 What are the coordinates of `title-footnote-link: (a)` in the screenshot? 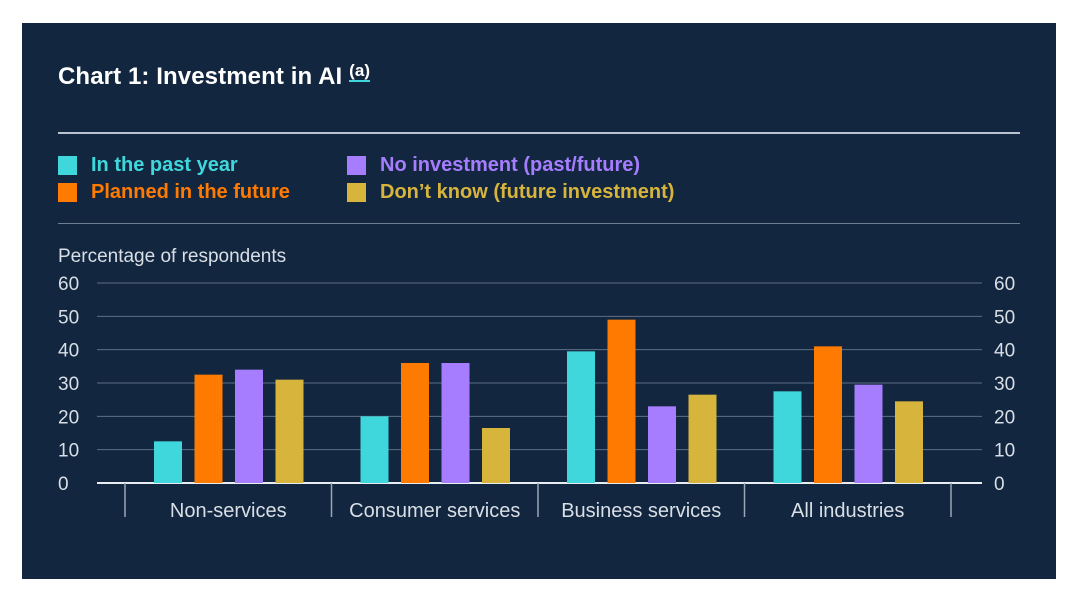 It's located at (360, 71).